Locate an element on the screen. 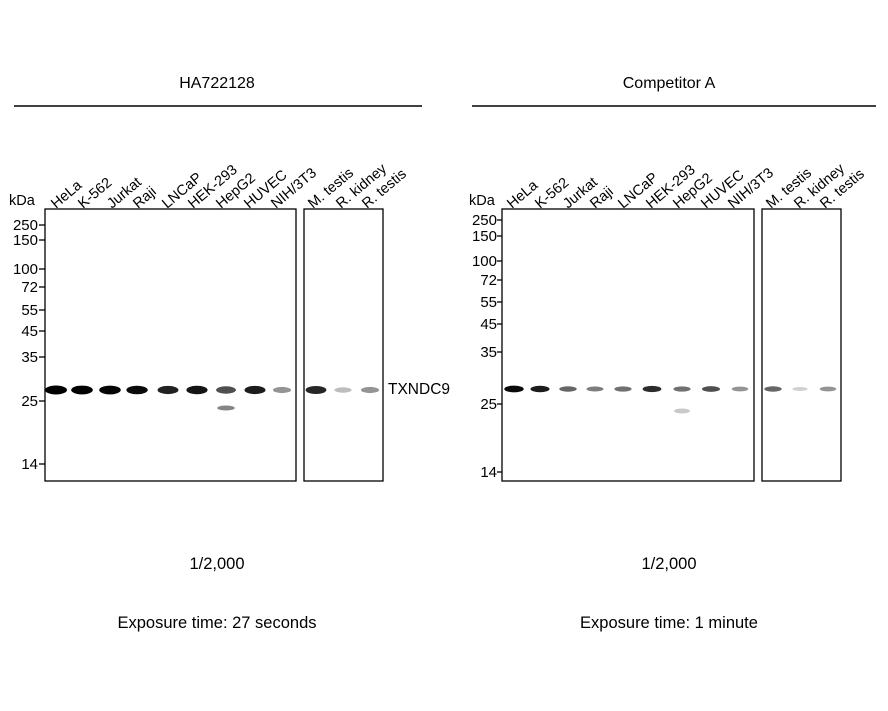 This screenshot has height=711, width=888. panel-left-dilution: 1/2,000 is located at coordinates (216, 564).